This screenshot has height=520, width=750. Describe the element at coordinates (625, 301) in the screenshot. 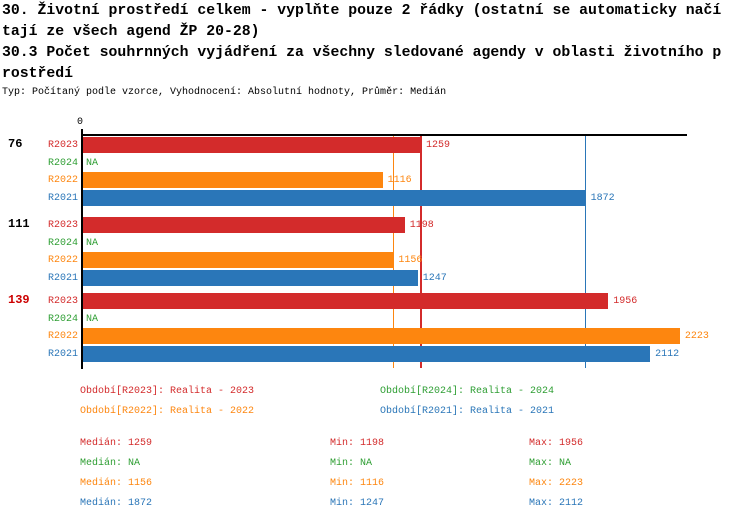

I see `bar-value-label: 1956` at that location.